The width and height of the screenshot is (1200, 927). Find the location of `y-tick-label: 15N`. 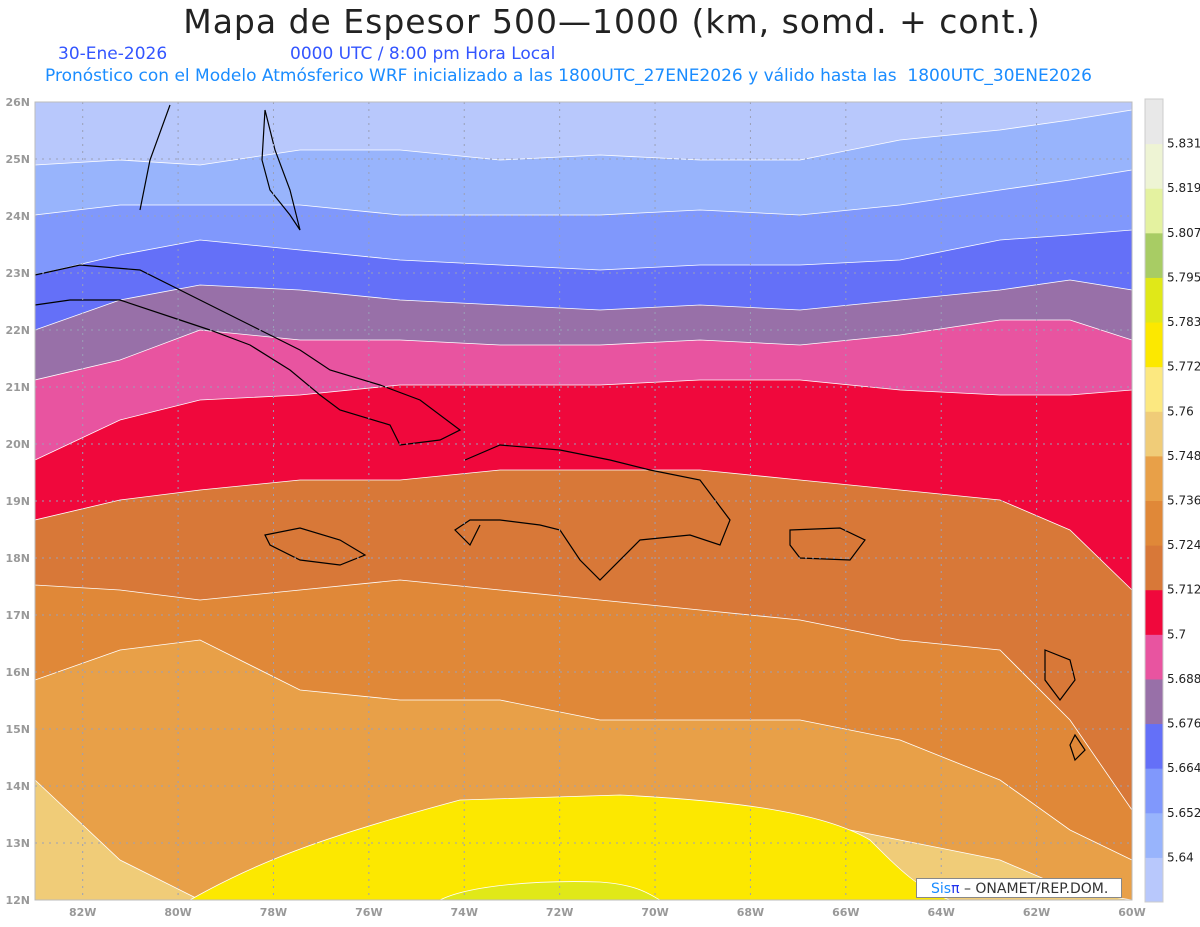

y-tick-label: 15N is located at coordinates (17, 729).